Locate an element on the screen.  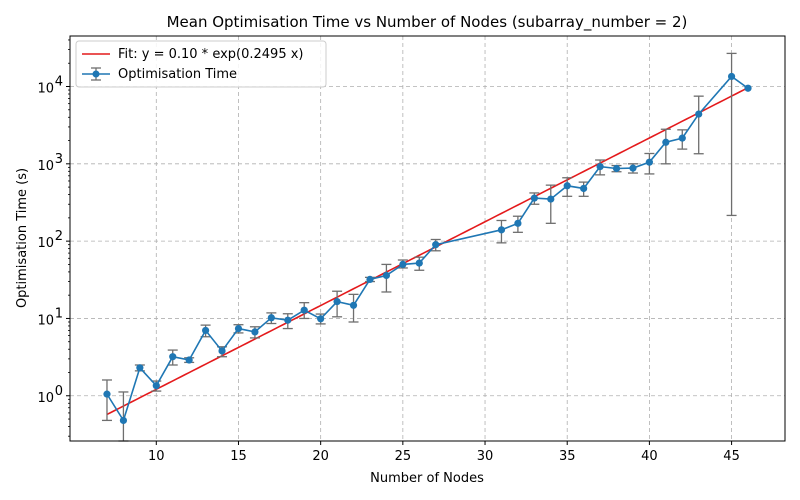
x-axis-title: Number of Nodes is located at coordinates (427, 478).